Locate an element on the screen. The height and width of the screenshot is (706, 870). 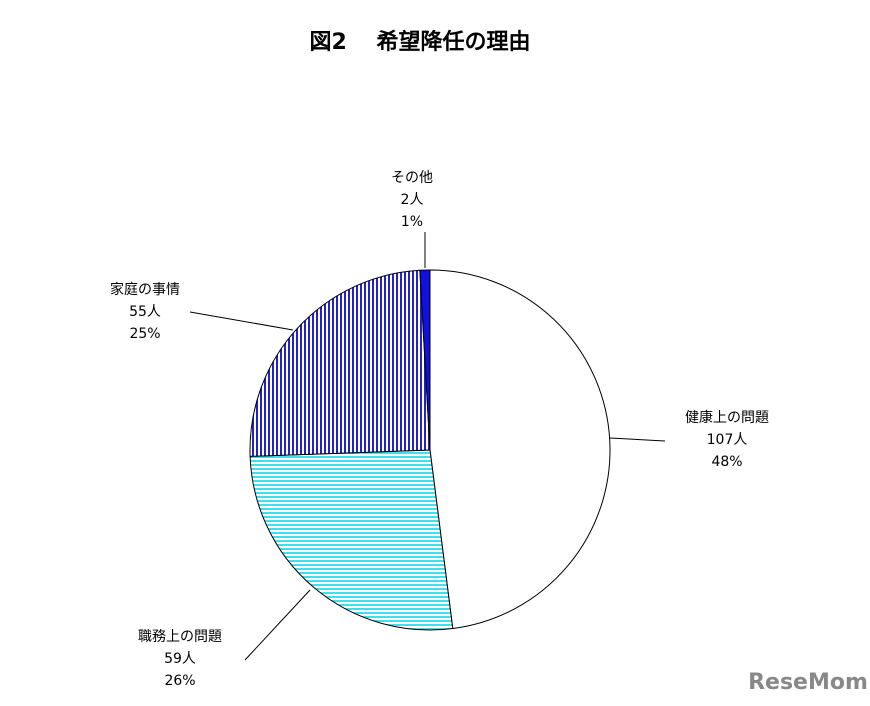
value-label: 2人 is located at coordinates (412, 200).